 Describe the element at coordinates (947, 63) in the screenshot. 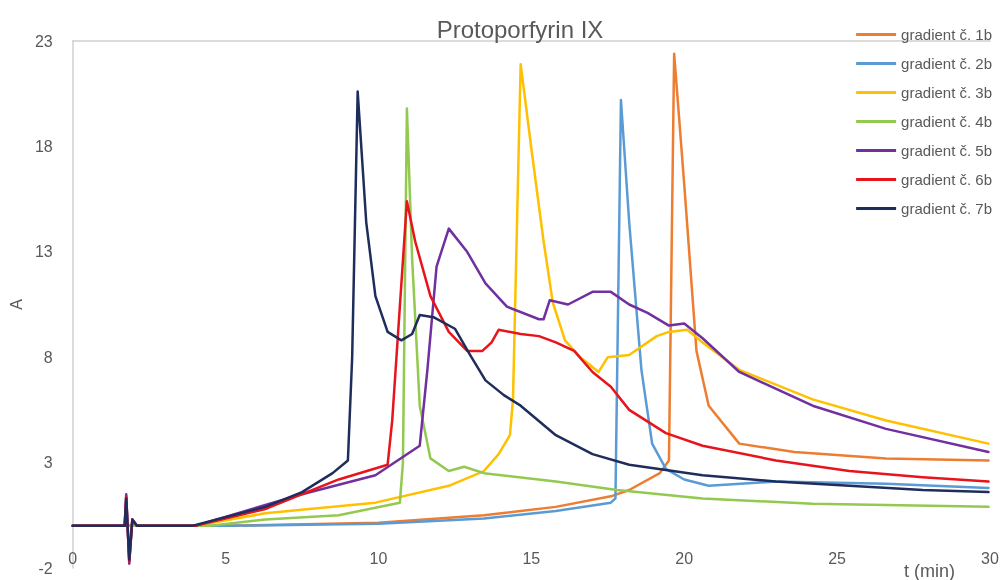

I see `legend-label: gradient č. 2b` at that location.